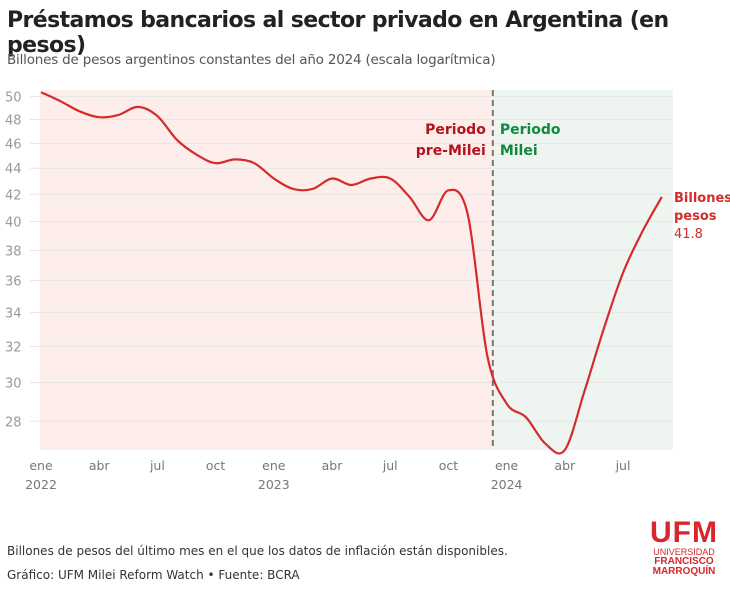 The image size is (730, 589). What do you see at coordinates (13, 251) in the screenshot?
I see `y-tick-label: 38` at bounding box center [13, 251].